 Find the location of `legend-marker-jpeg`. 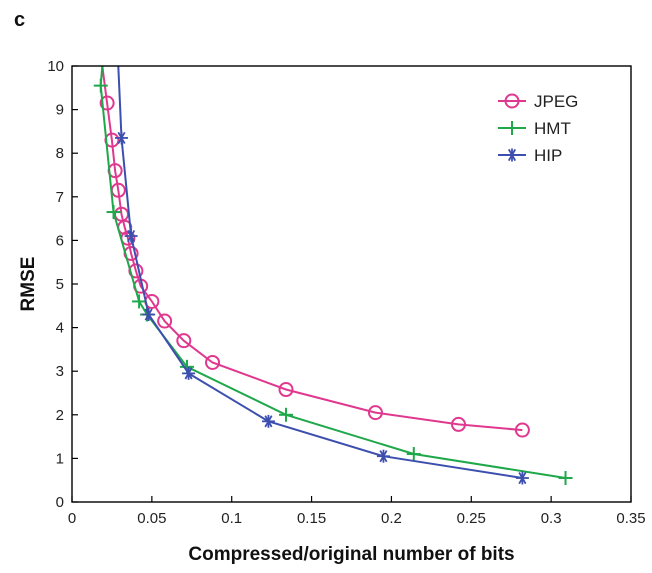

legend-marker-jpeg is located at coordinates (512, 101).